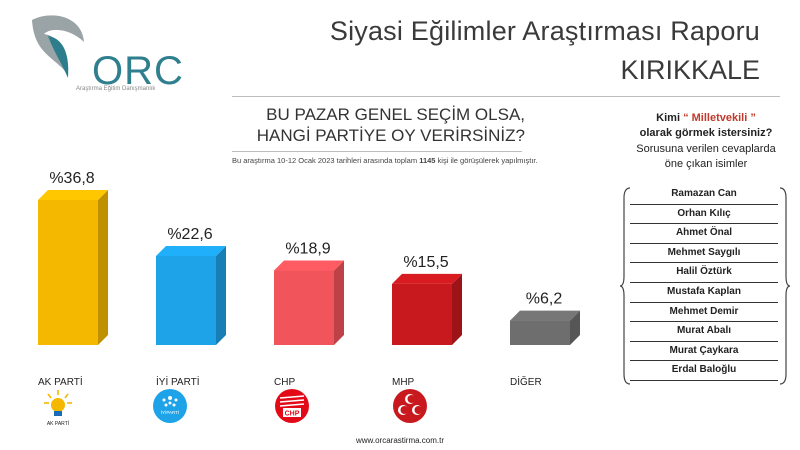  I want to click on report-title: Siyasi Eğilimler Araştırması Raporu, so click(544, 31).